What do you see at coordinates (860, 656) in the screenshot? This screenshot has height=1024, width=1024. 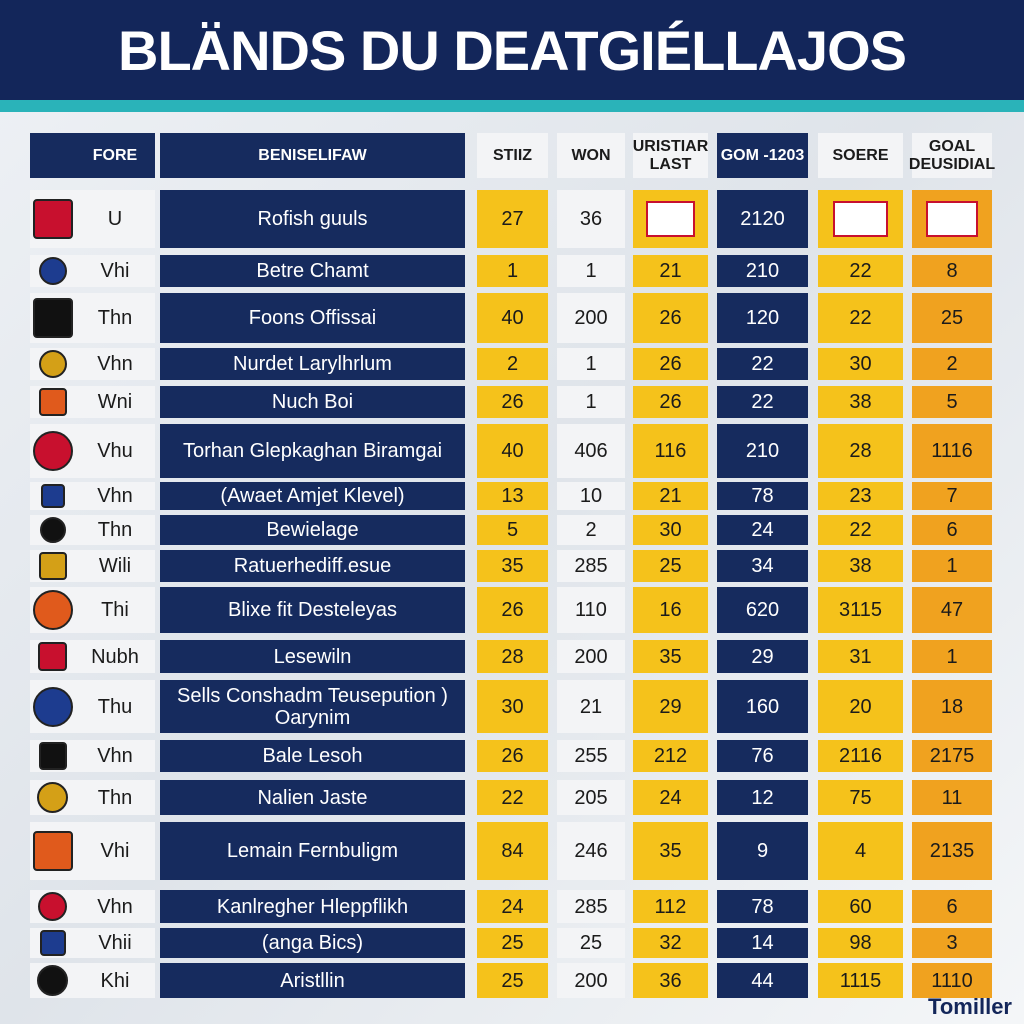 I see `stat-cell: 31` at bounding box center [860, 656].